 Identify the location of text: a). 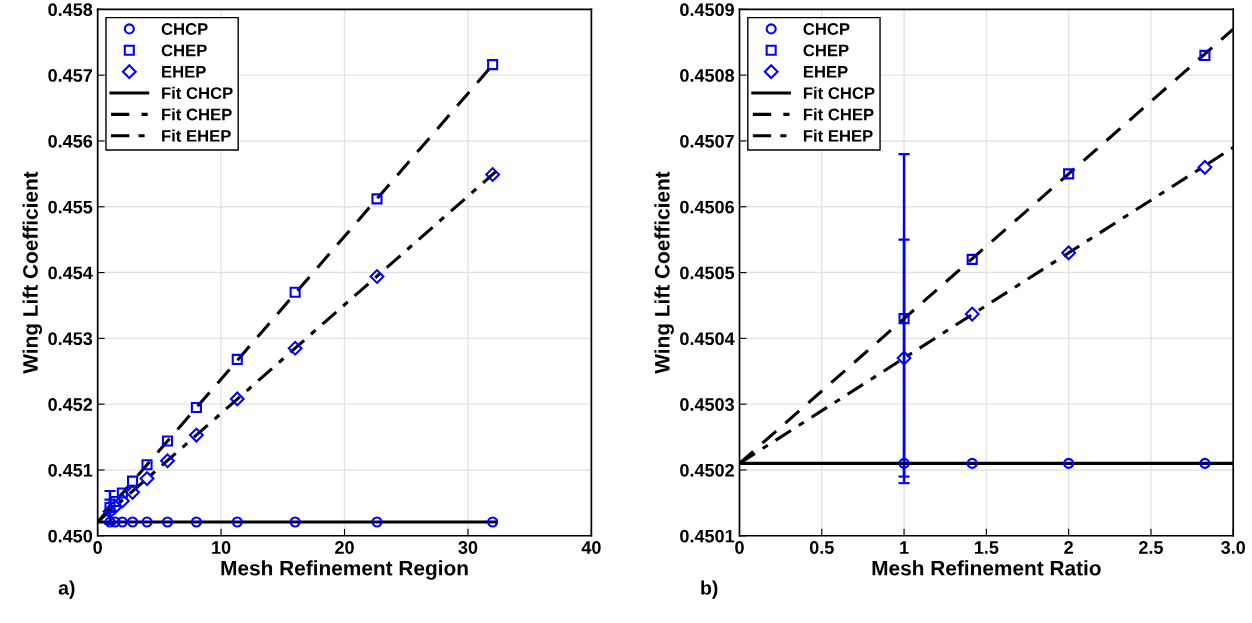
(66, 589).